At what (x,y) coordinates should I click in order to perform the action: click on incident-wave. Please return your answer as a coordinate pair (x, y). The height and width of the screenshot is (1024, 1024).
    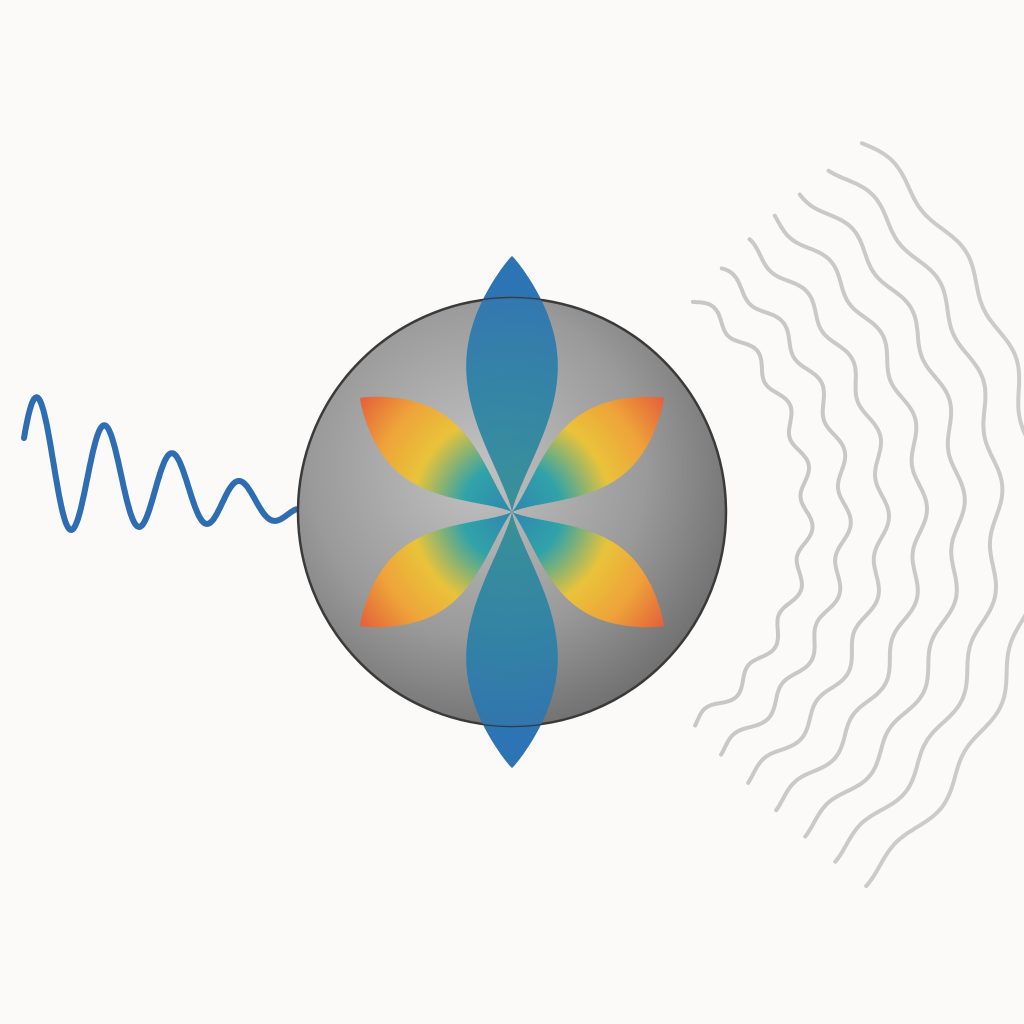
    Looking at the image, I should click on (160, 463).